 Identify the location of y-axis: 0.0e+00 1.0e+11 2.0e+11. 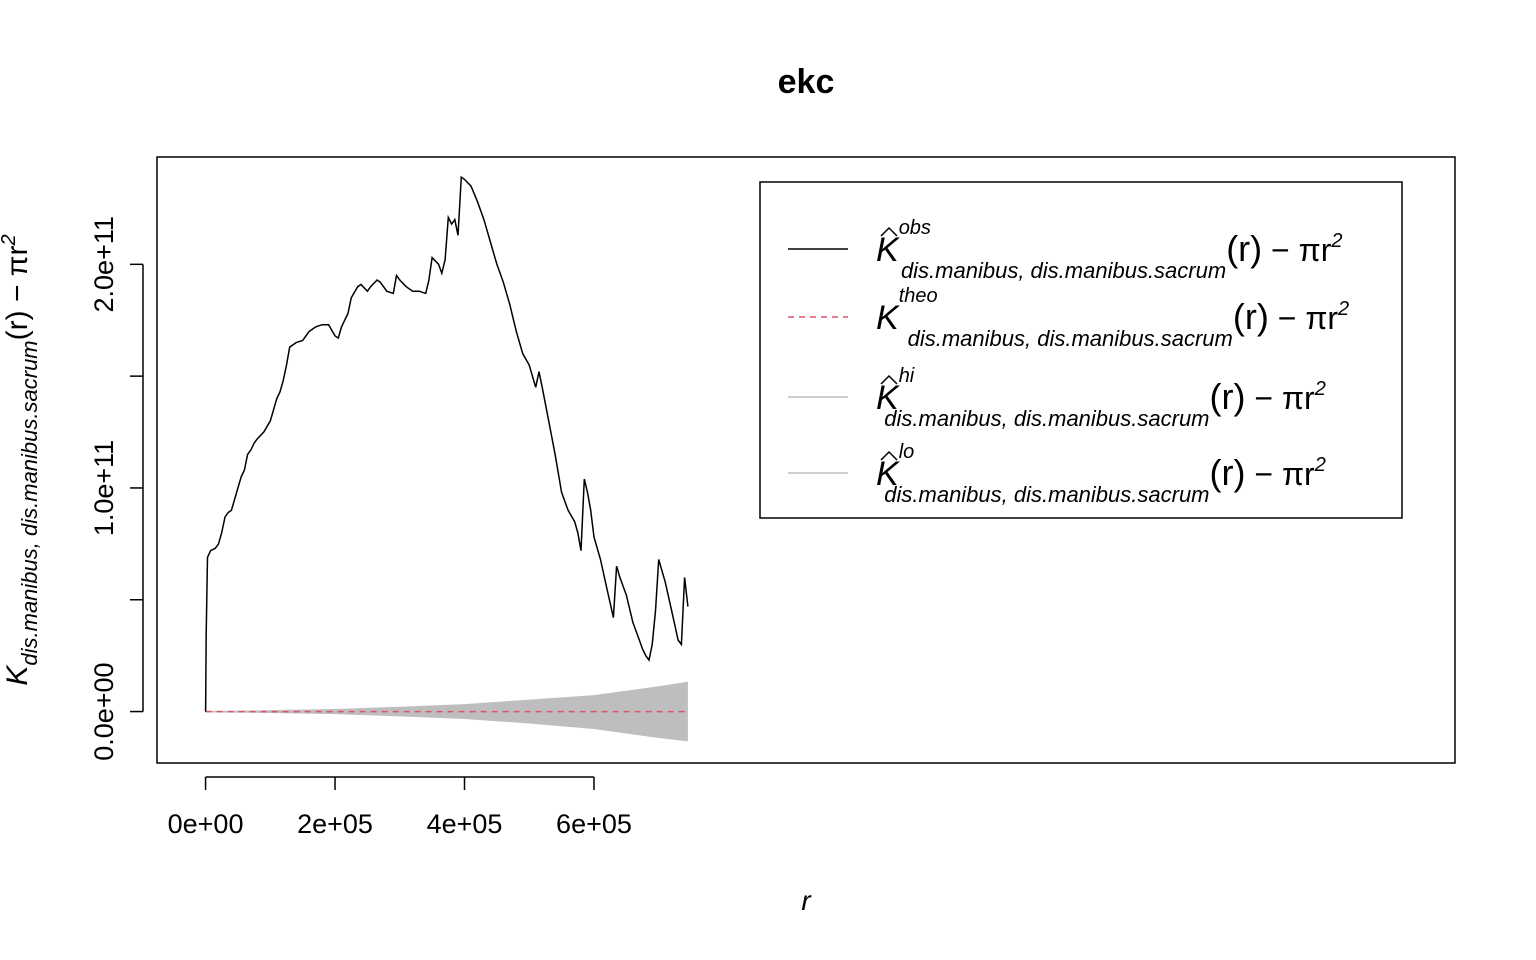
(116, 488).